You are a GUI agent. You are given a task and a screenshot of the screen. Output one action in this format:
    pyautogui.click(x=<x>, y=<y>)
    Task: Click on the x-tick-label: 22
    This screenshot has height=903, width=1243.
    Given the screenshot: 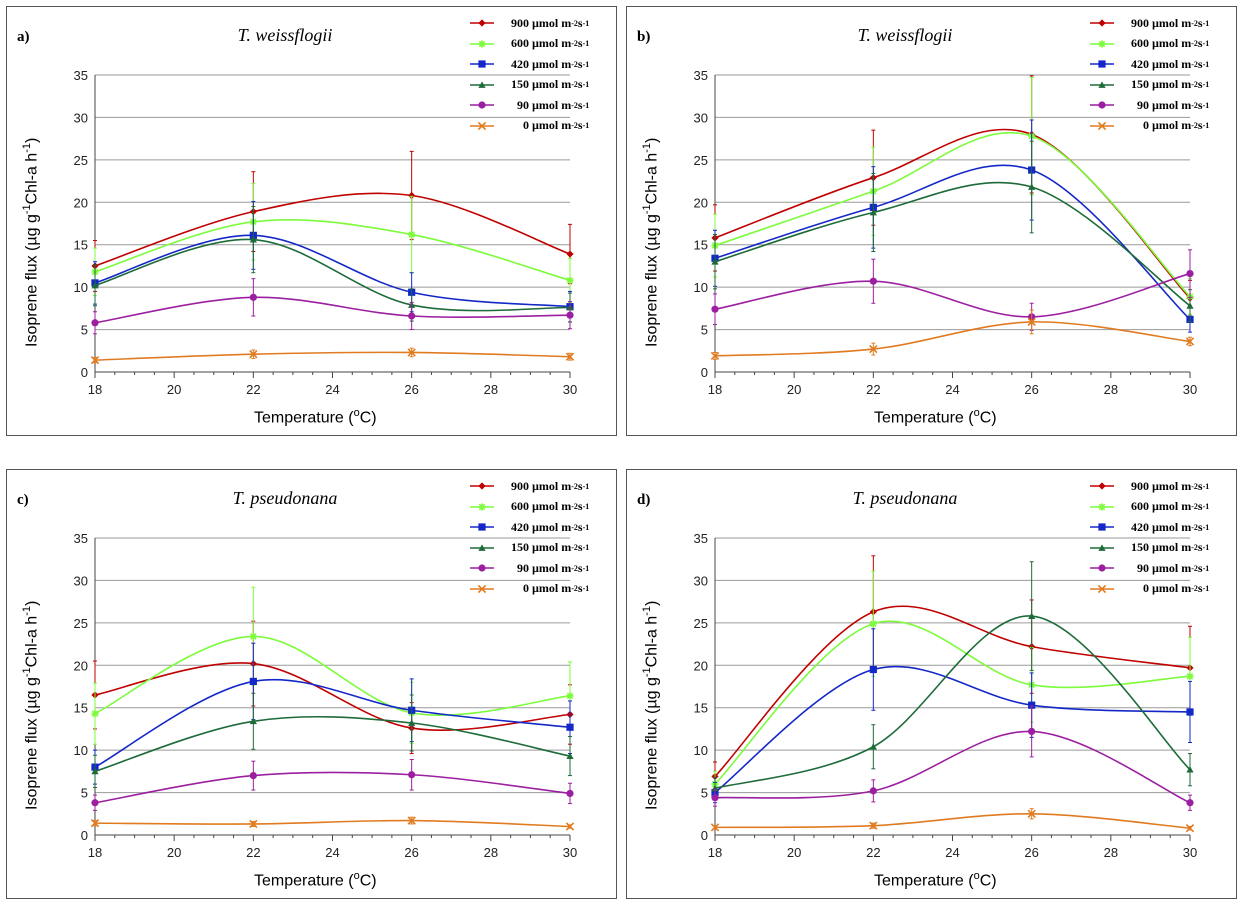 What is the action you would take?
    pyautogui.click(x=873, y=389)
    